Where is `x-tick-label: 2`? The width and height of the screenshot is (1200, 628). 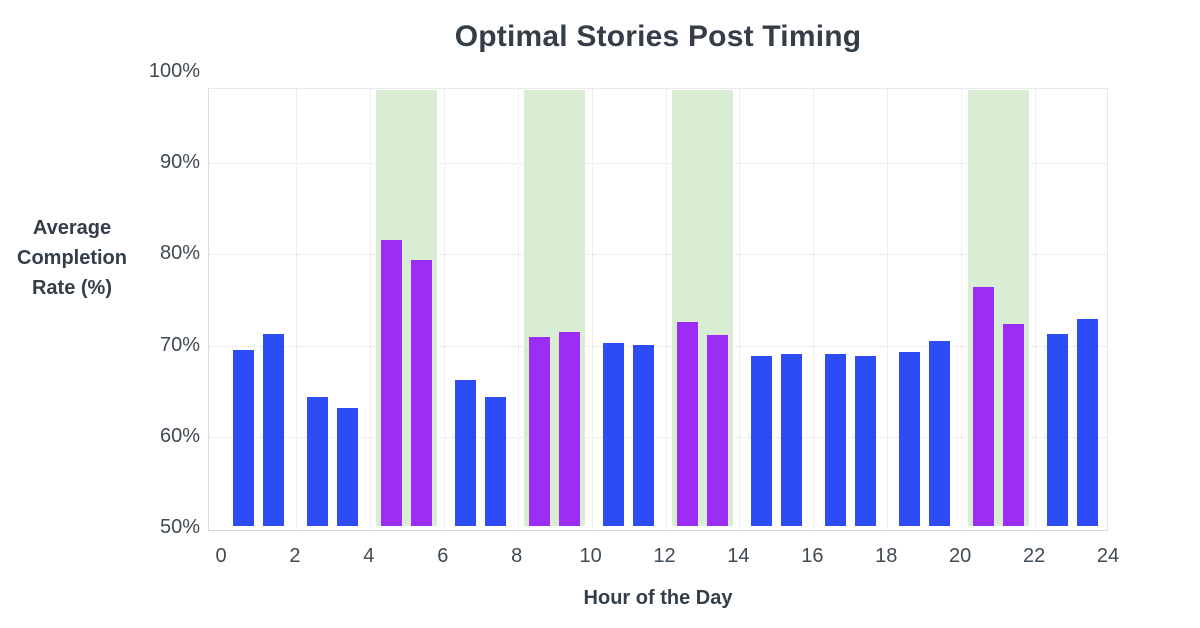
x-tick-label: 2 is located at coordinates (295, 556).